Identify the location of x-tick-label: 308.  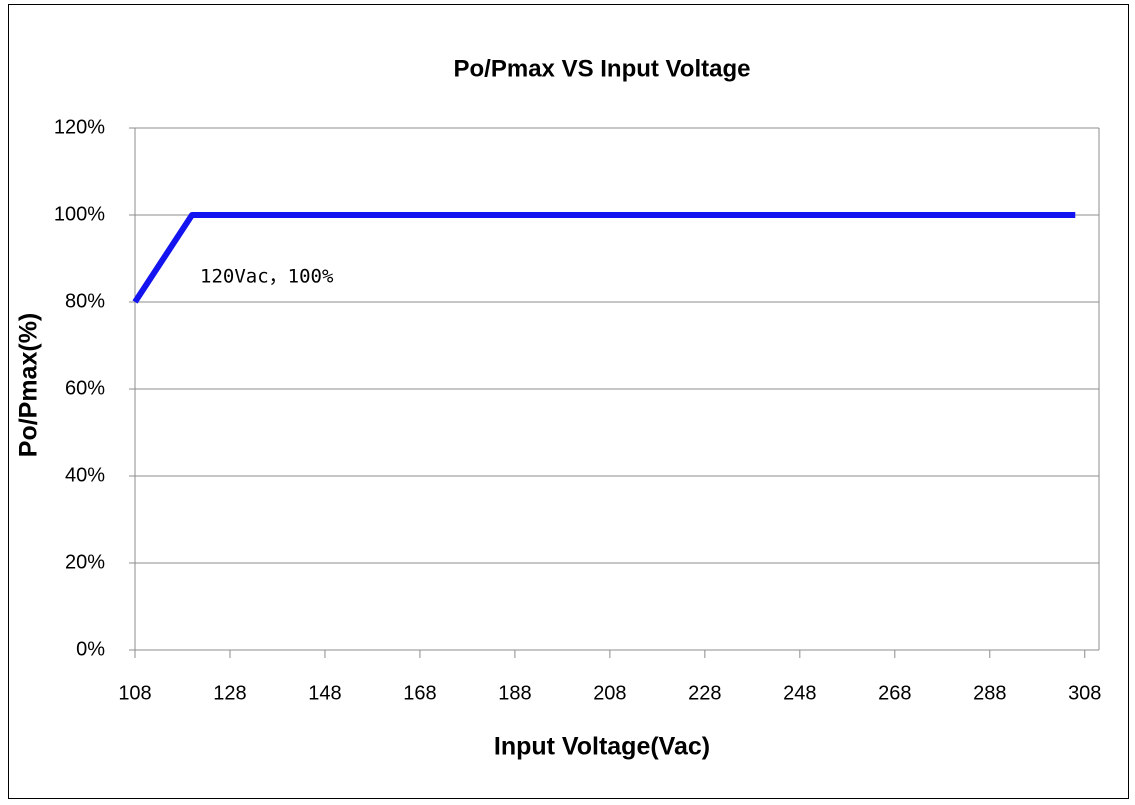
(1084, 693).